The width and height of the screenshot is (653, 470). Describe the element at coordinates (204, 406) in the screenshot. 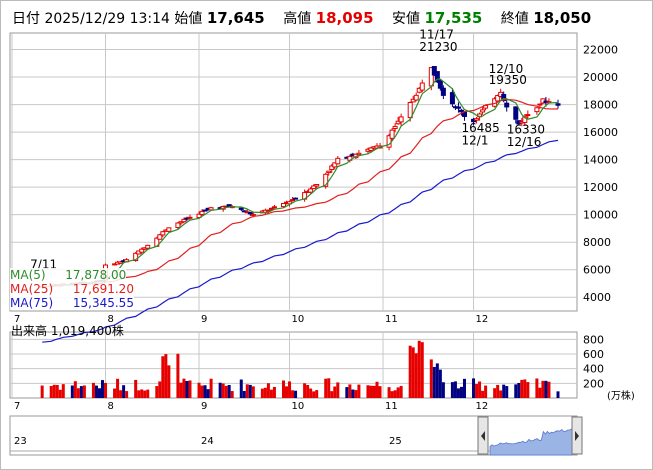

I see `volume-x-tick-label: 9` at that location.